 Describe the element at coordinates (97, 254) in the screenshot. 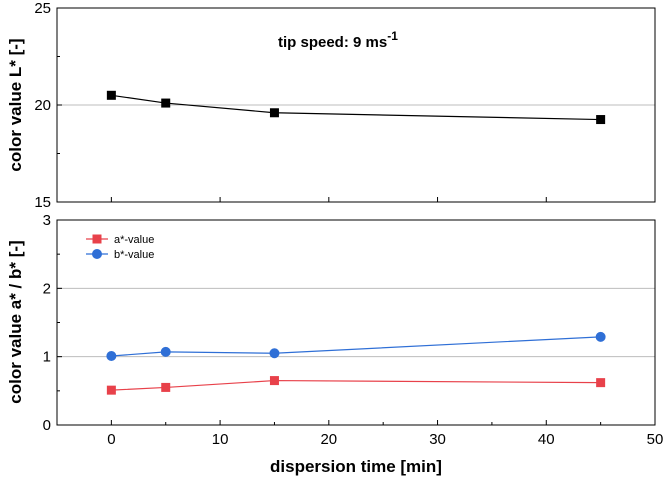

I see `legend-b-marker` at that location.